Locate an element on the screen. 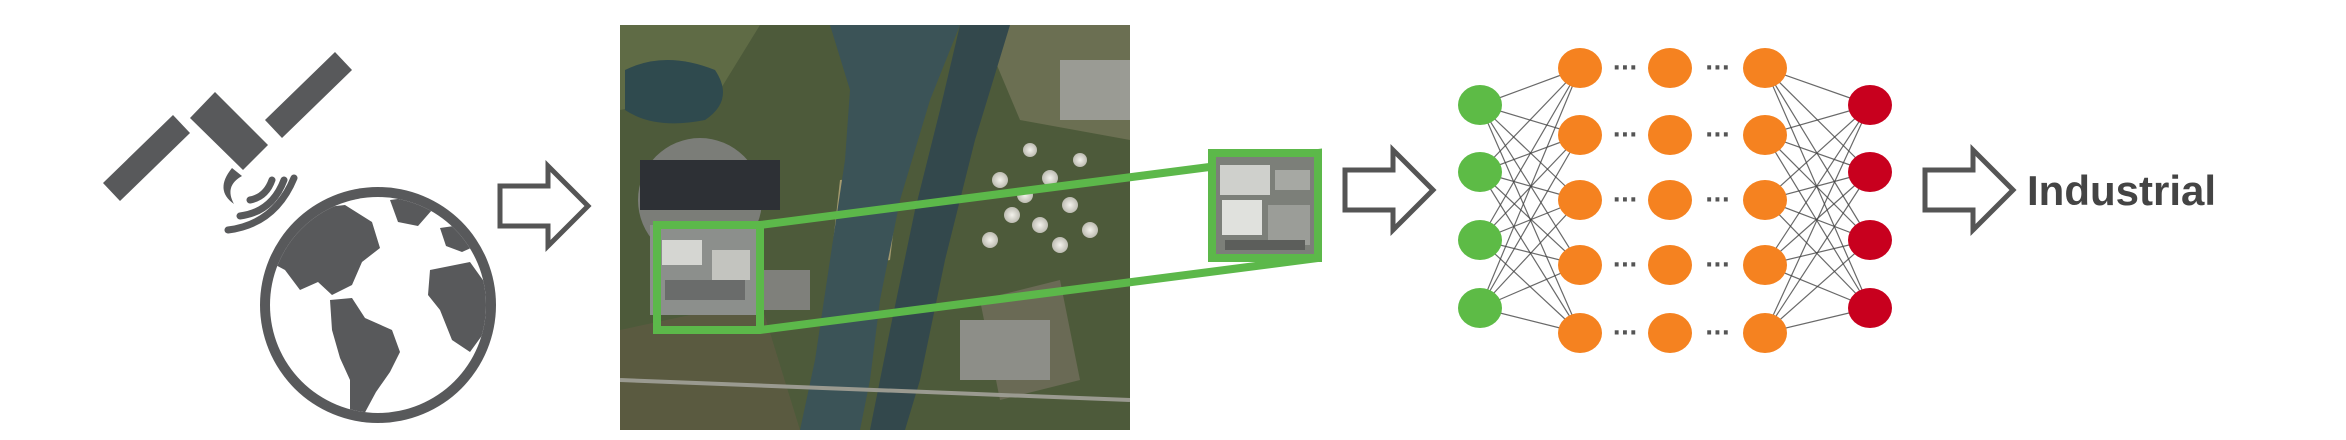 This screenshot has height=440, width=2346. satellite-icon is located at coordinates (227, 143).